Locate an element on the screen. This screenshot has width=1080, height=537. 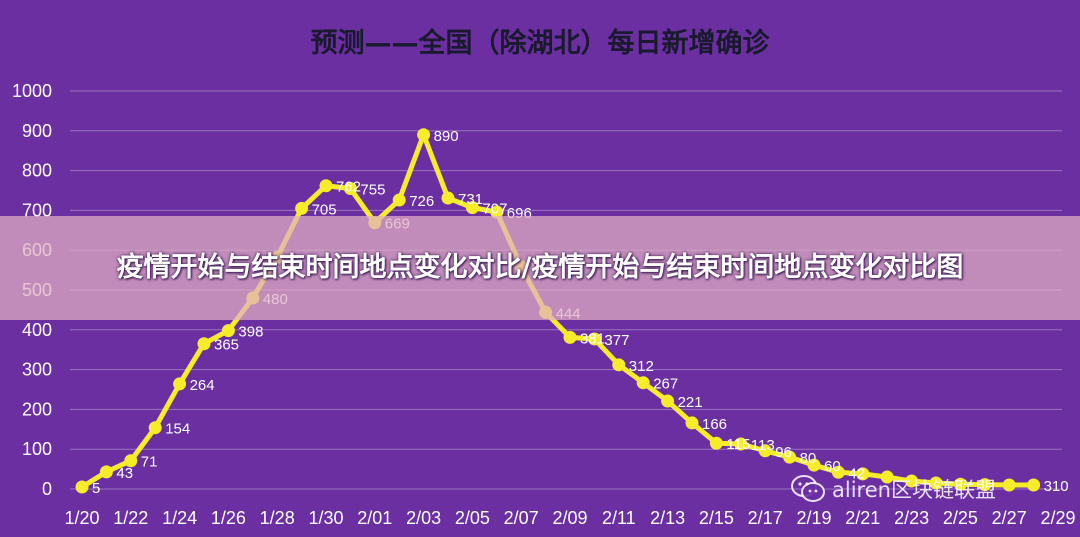
x-tick-label: 2/17 is located at coordinates (765, 518).